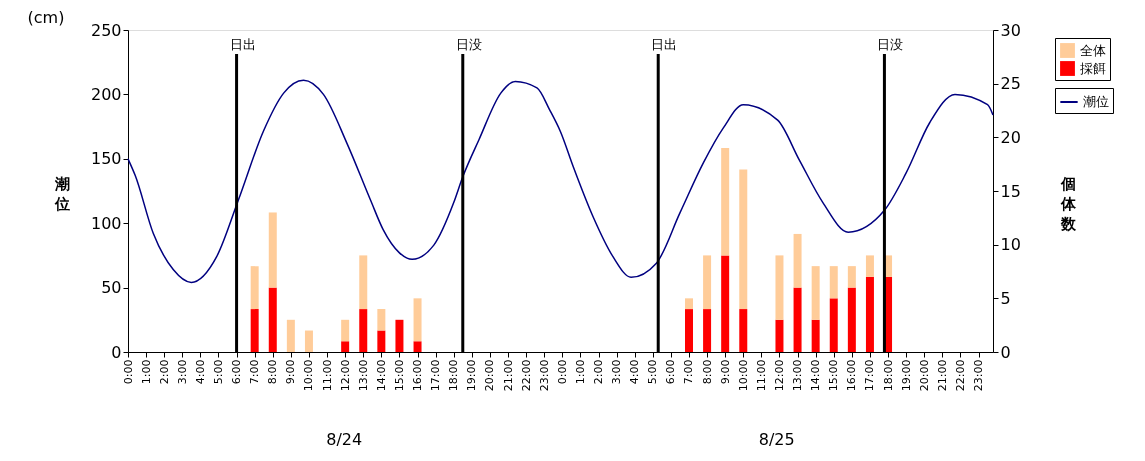 The image size is (1145, 461). Describe the element at coordinates (106, 223) in the screenshot. I see `y-tick-label: 100` at that location.